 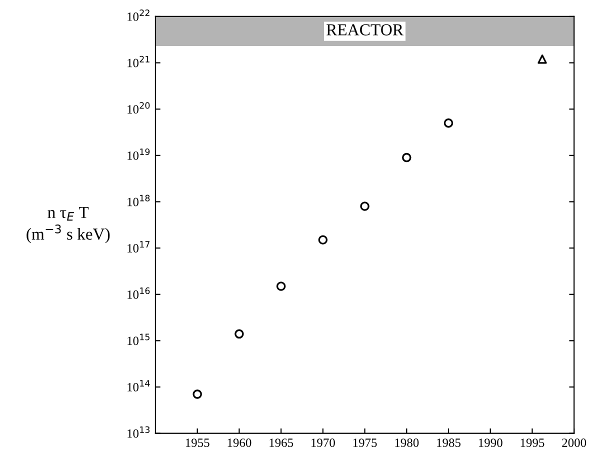 I want to click on text: n τ$_{E}$ T (m$^{−3}$ s keV), so click(x=68, y=225).